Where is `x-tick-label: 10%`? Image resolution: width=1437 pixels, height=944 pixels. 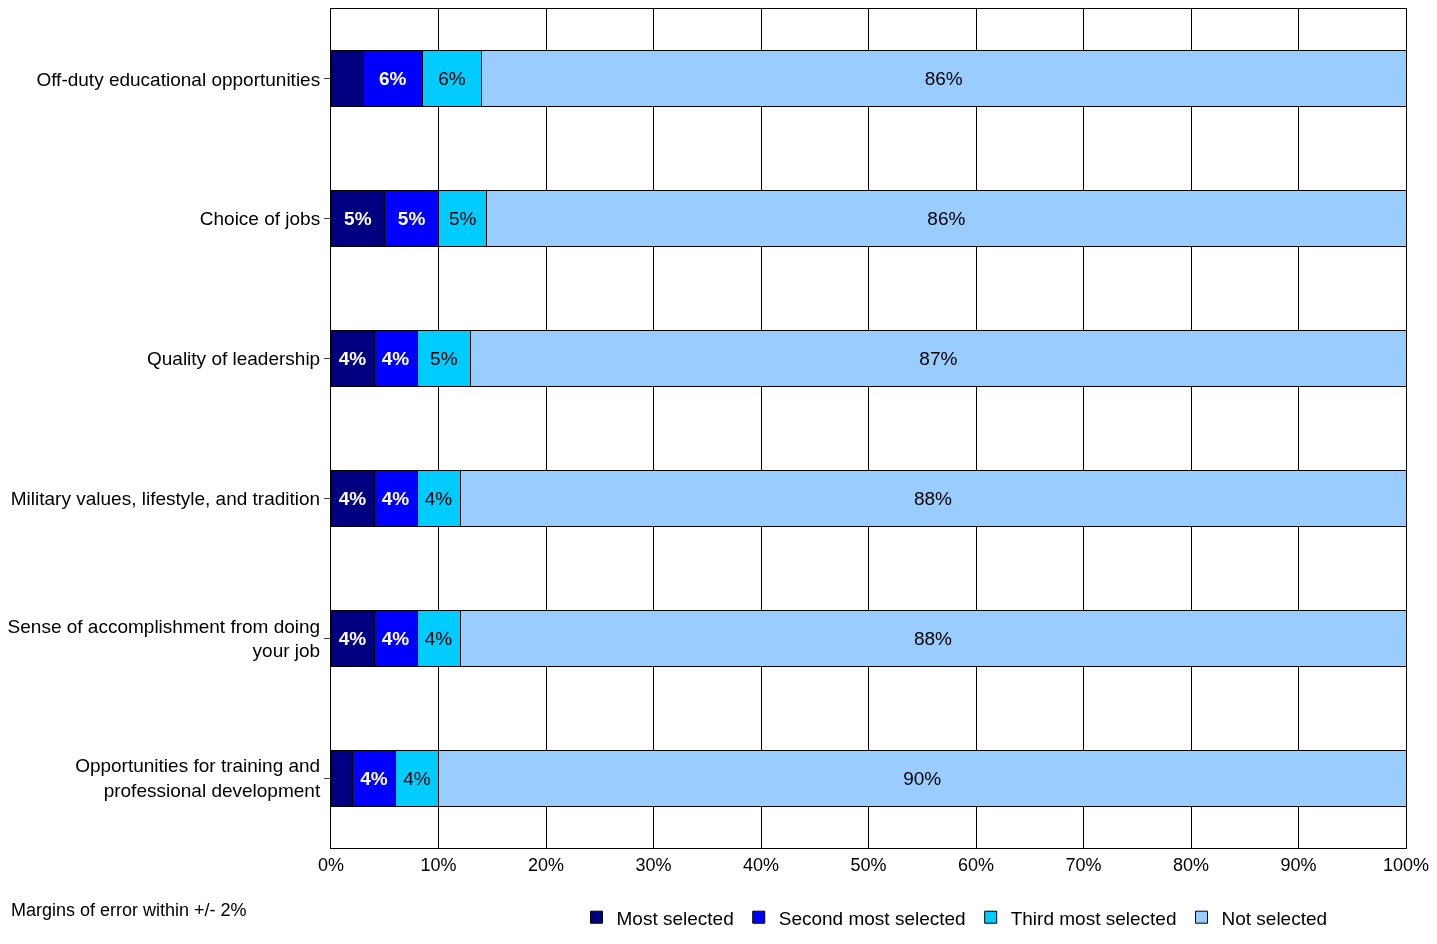 x-tick-label: 10% is located at coordinates (438, 864).